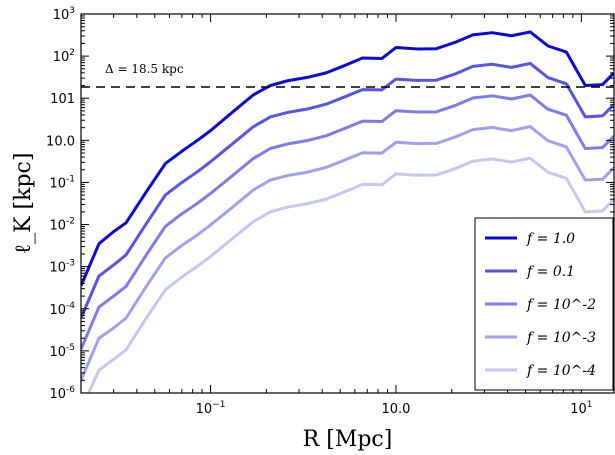 The width and height of the screenshot is (615, 455). I want to click on y-tick-label: 10.0, so click(60, 141).